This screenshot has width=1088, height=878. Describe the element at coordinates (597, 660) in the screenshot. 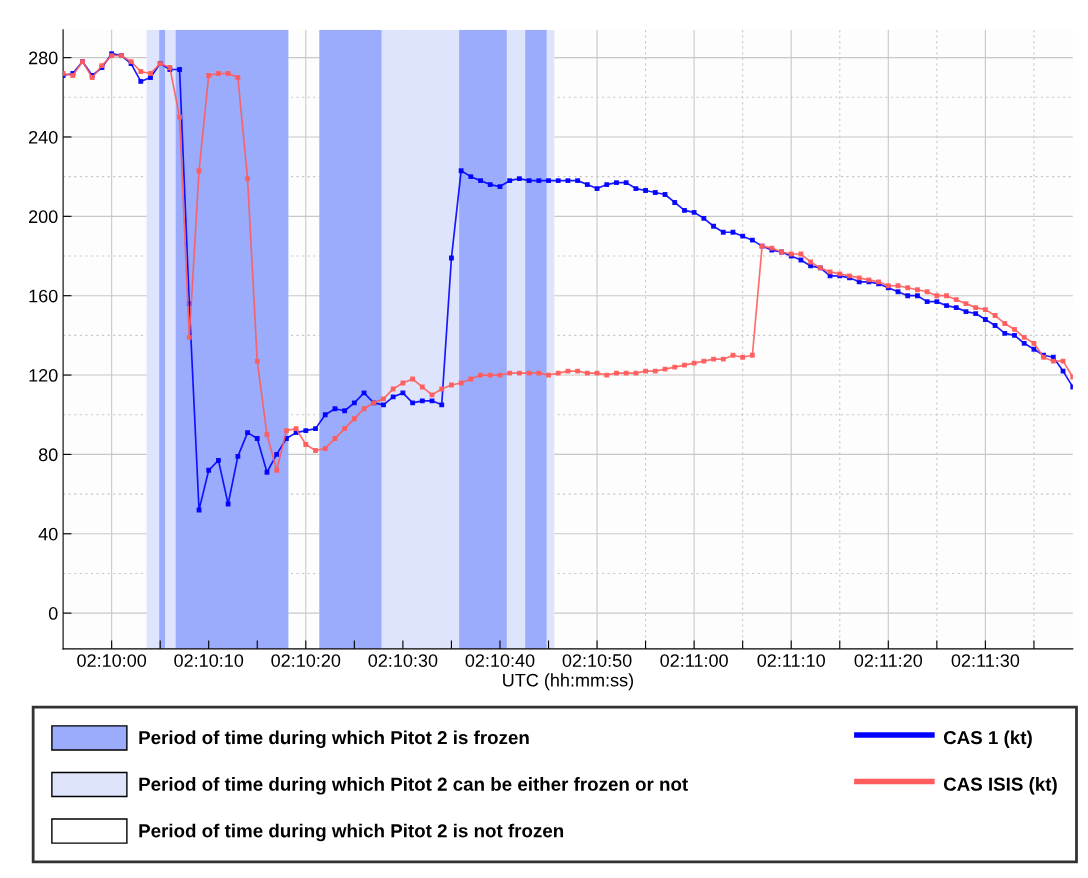

I see `x-tick-label: 02:10:50` at that location.